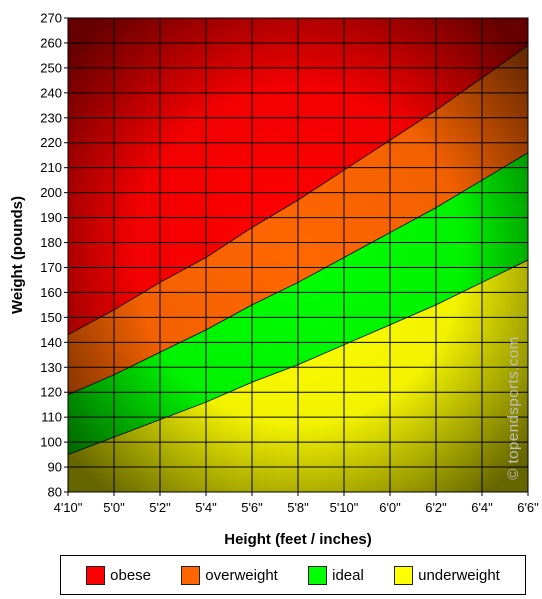 The height and width of the screenshot is (599, 542). What do you see at coordinates (68, 507) in the screenshot?
I see `x-tick-label: 4'10"` at bounding box center [68, 507].